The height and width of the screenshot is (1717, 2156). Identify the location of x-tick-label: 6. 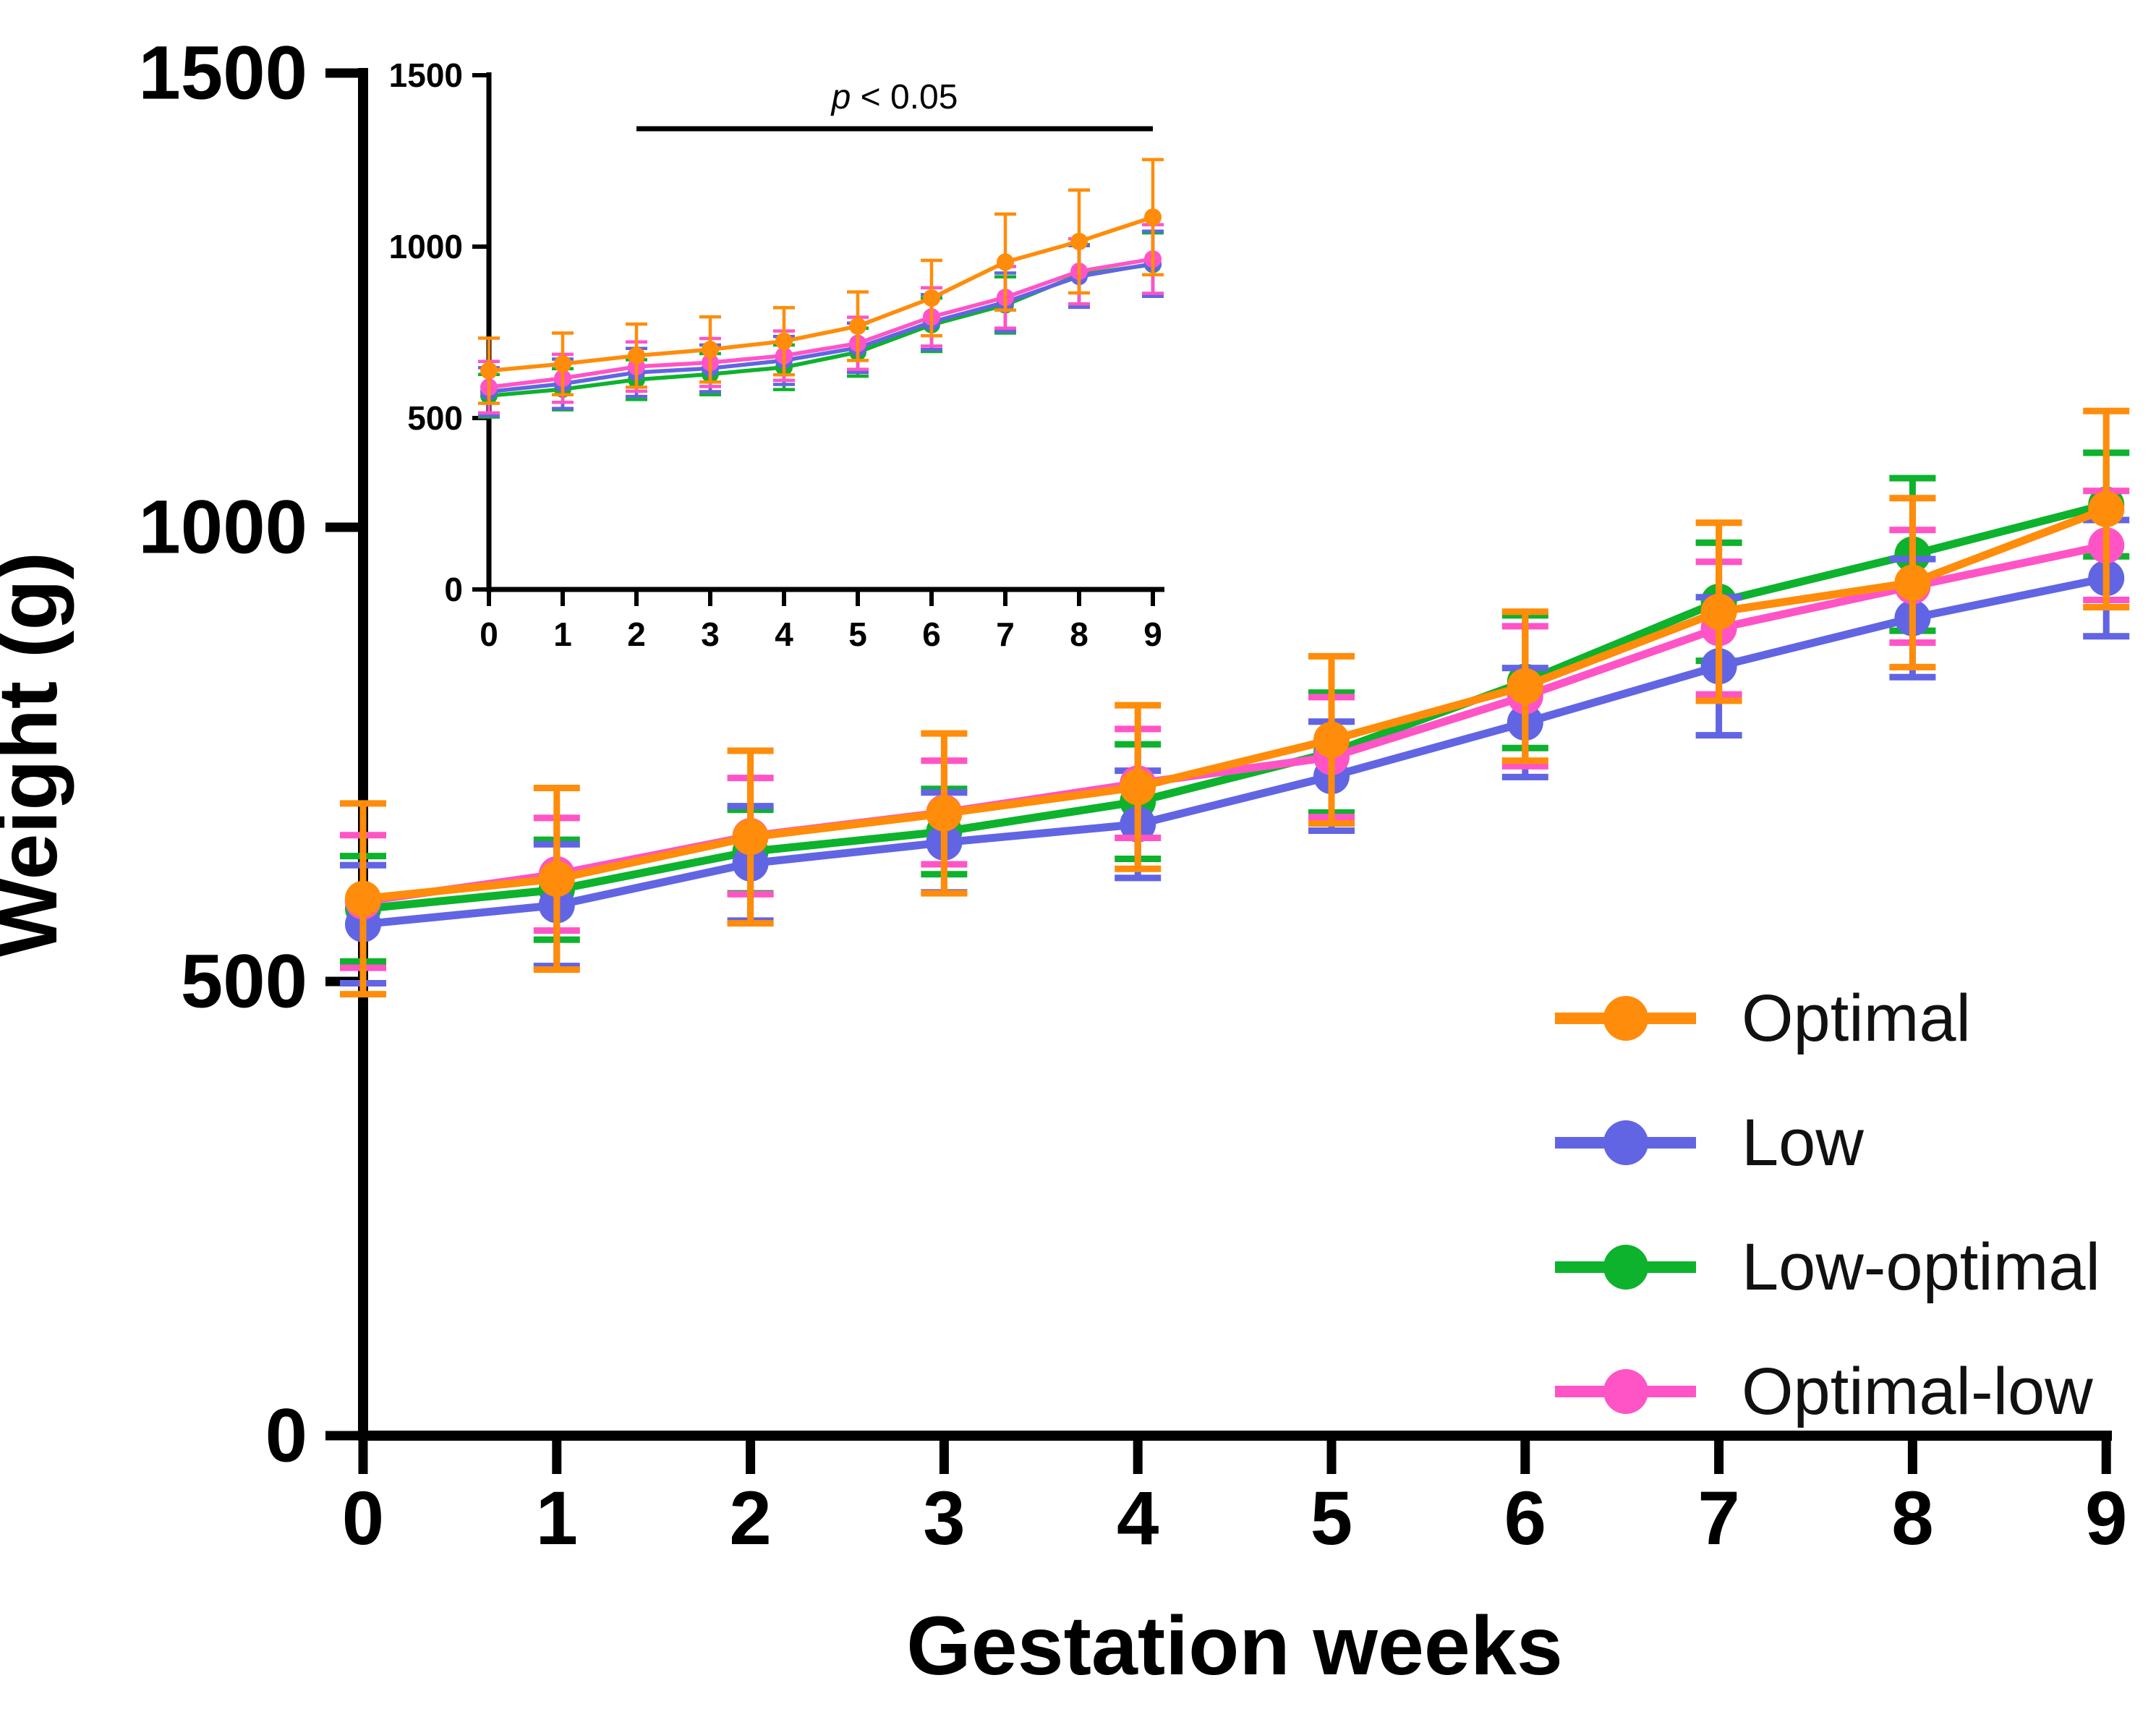
(1525, 1519).